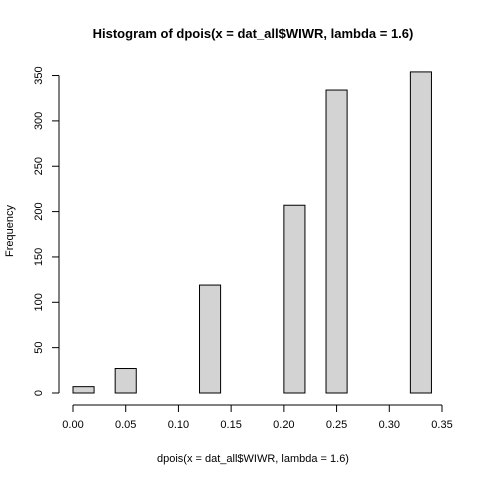 Image resolution: width=480 pixels, height=485 pixels. Describe the element at coordinates (230, 425) in the screenshot. I see `x-tick-label: 0.15` at that location.